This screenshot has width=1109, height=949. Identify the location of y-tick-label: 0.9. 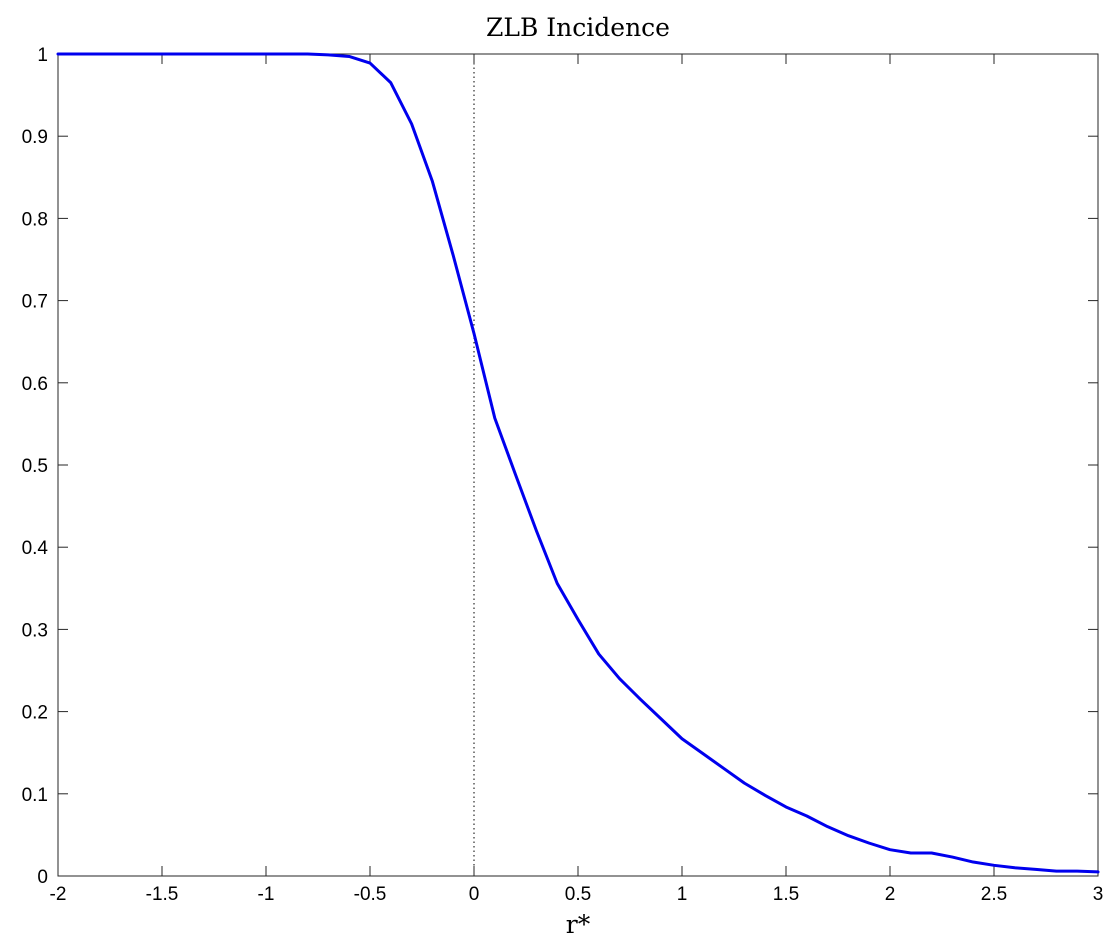
(35, 137).